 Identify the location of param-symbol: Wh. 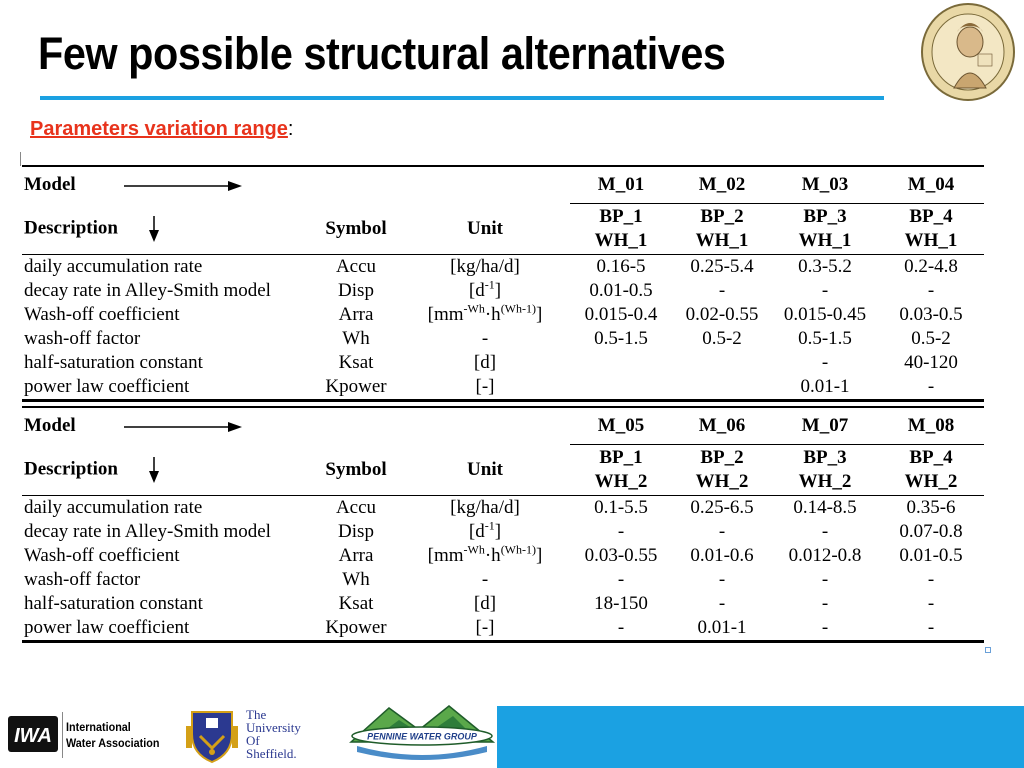
(356, 579).